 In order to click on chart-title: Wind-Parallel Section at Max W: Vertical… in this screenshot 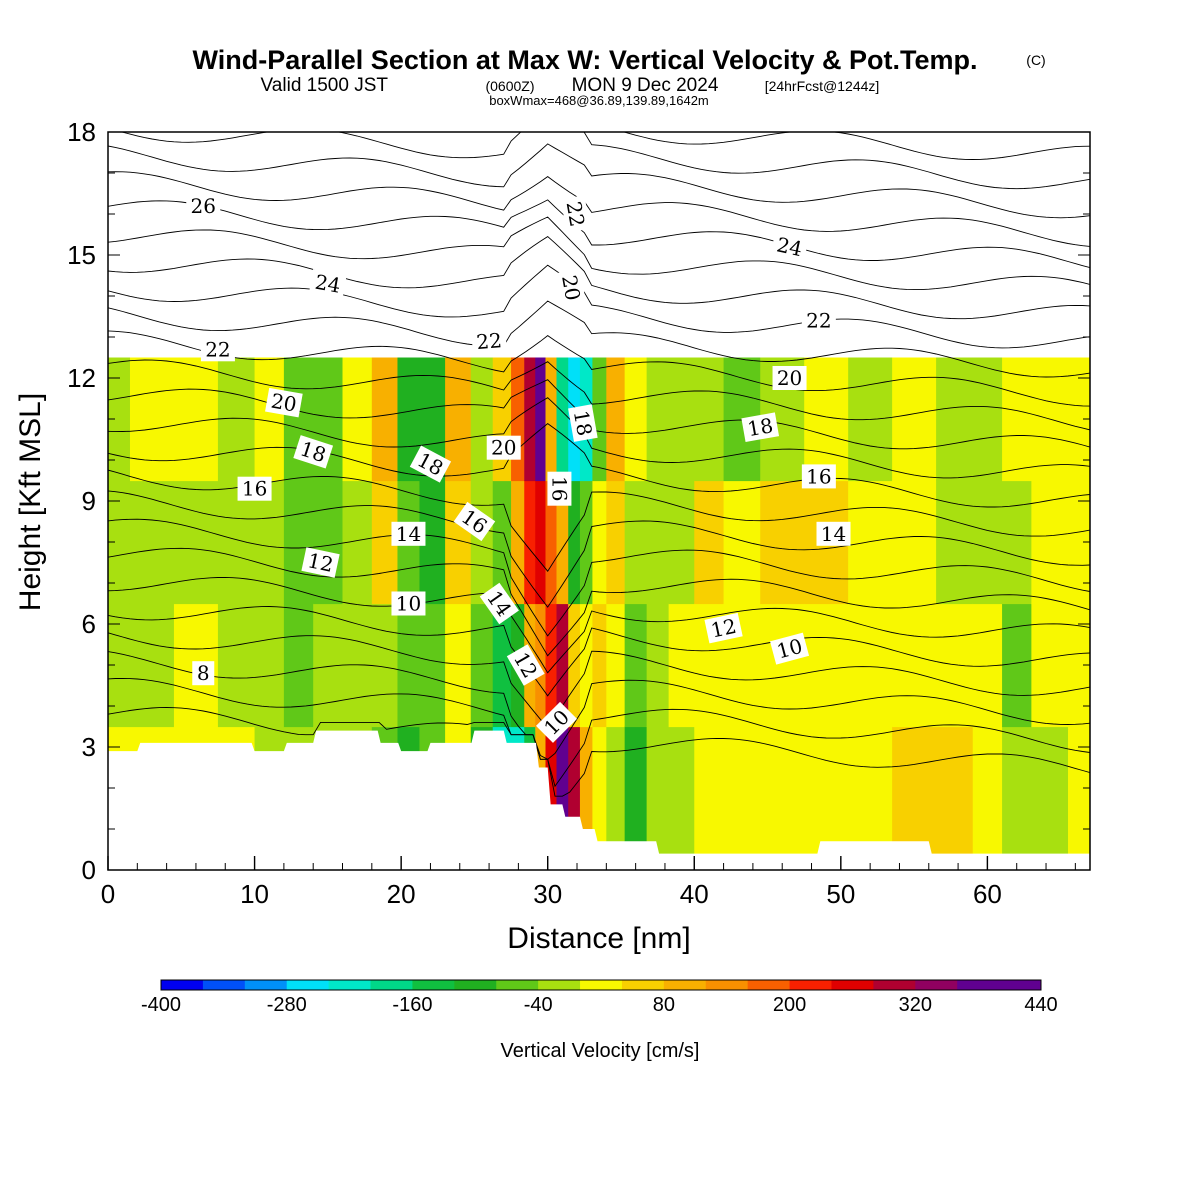, I will do `click(585, 60)`.